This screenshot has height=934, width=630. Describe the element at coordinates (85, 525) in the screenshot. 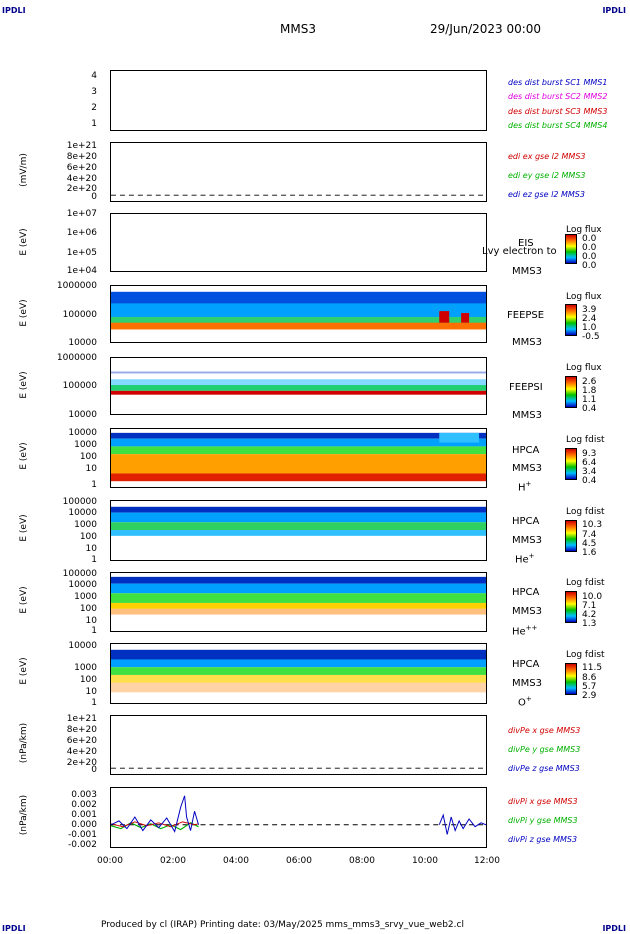

I see `panel-hpca-he1-ytick: 1000` at that location.